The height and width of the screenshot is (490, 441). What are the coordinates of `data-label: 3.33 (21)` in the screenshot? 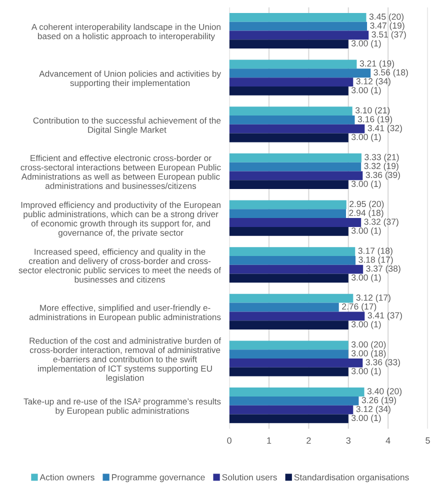 It's located at (381, 158).